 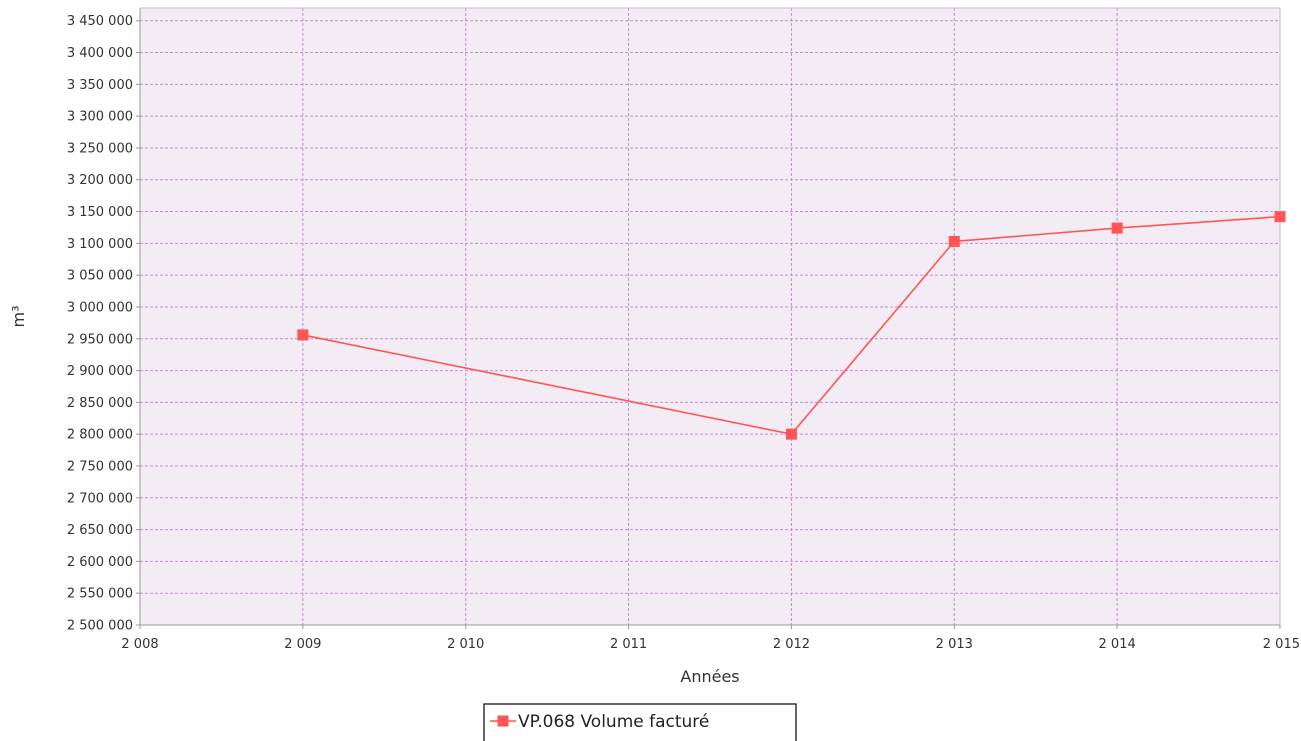 I want to click on y-tick-label: 3 400 000, so click(x=100, y=53).